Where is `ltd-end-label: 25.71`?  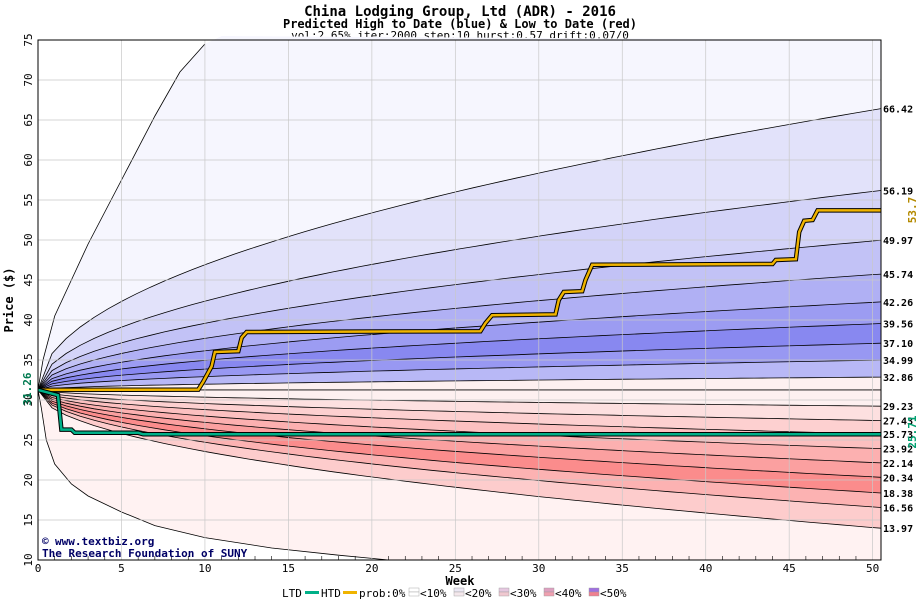 ltd-end-label: 25.71 is located at coordinates (912, 431).